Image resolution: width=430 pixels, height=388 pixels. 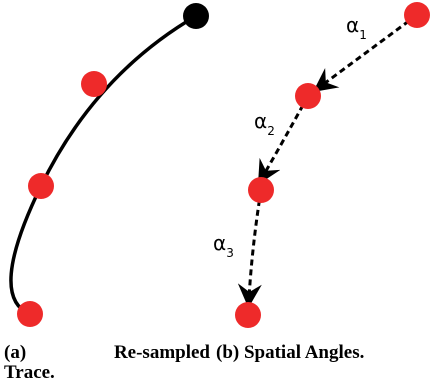 I want to click on alpha-1-label: α1, so click(x=356, y=27).